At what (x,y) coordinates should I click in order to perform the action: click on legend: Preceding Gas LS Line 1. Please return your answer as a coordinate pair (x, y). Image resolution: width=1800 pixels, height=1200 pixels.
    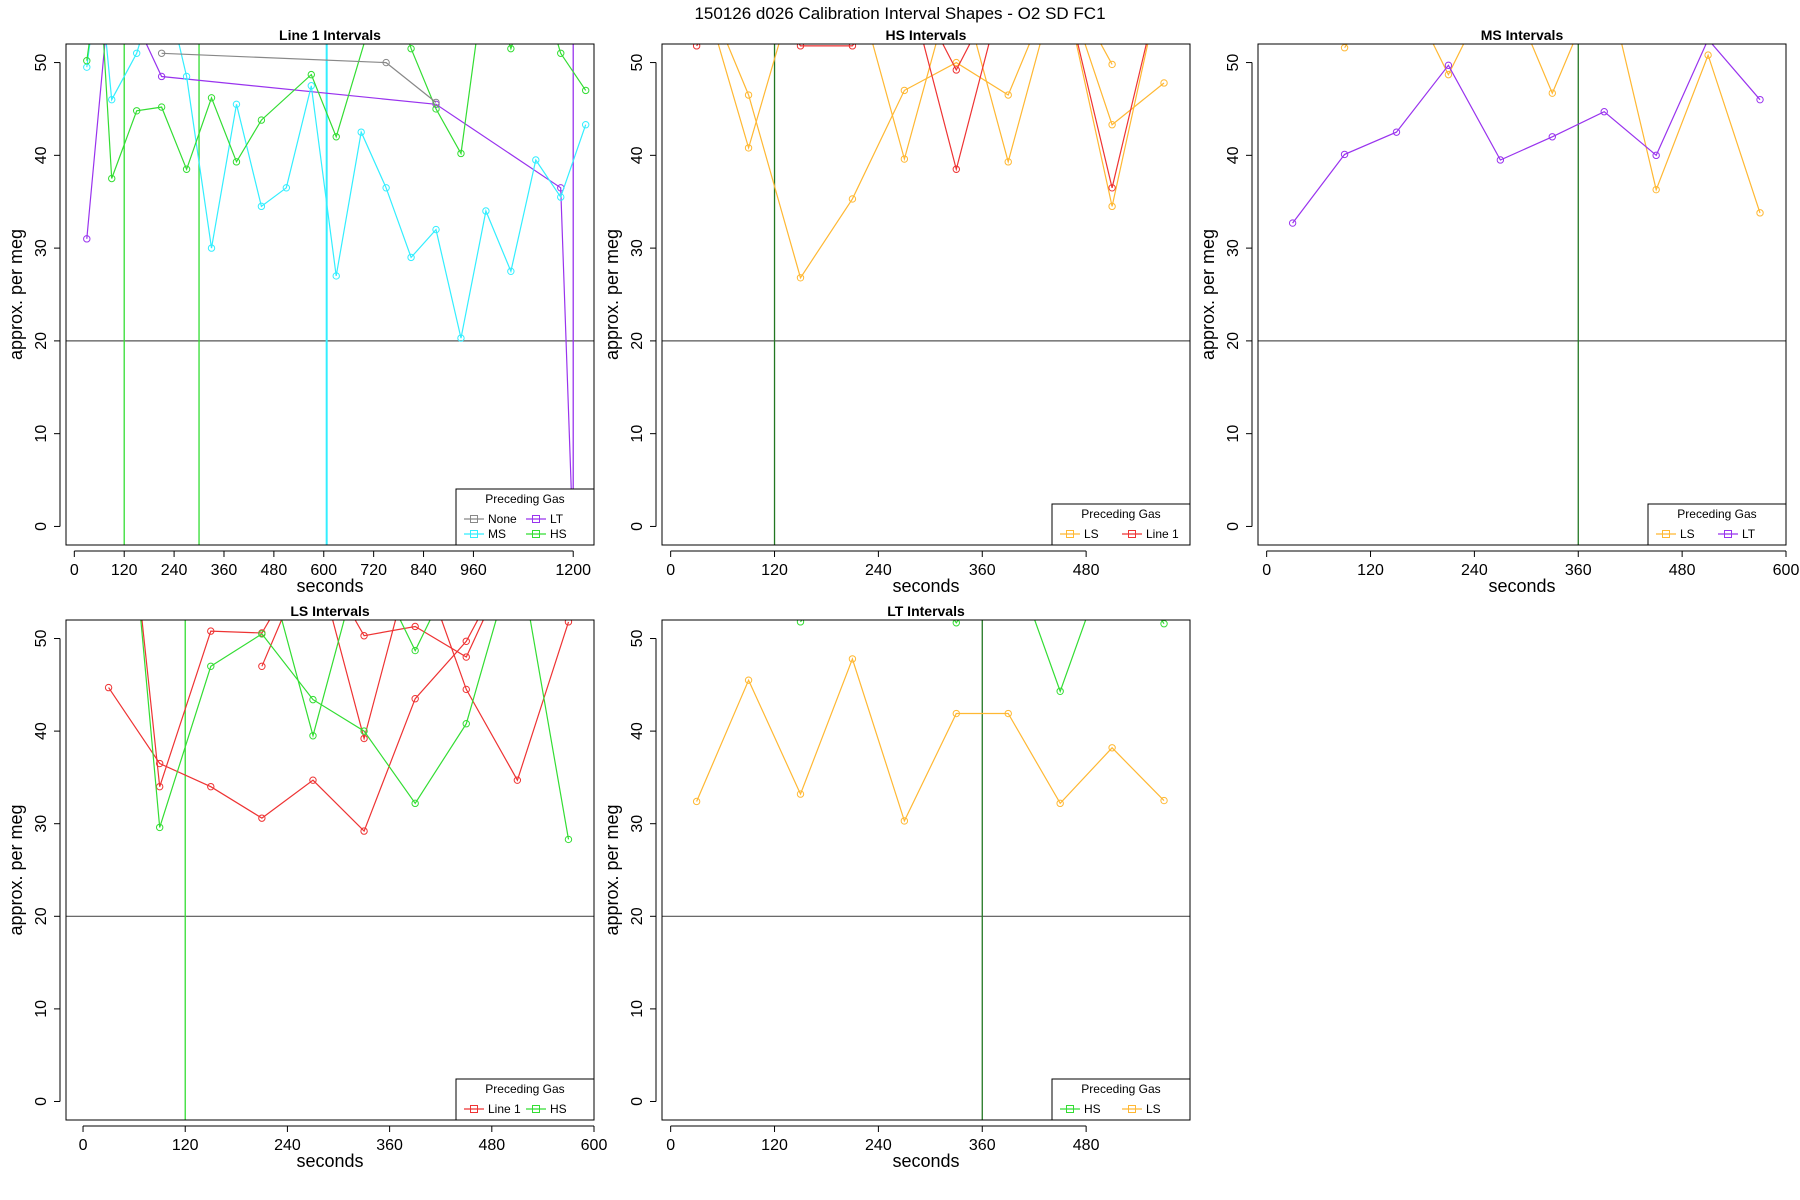
    Looking at the image, I should click on (1121, 524).